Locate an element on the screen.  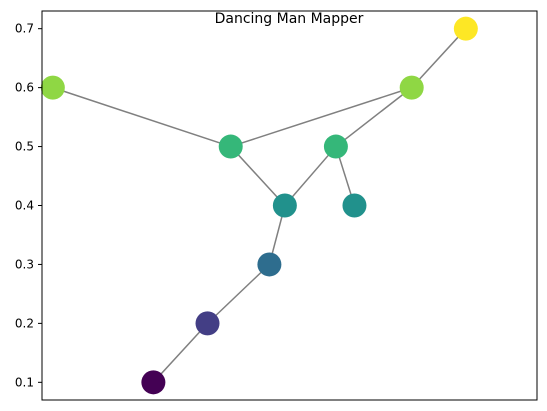
y-axis: 0.1 0.2 0.3 0.4 0.5 0.6 0.7 is located at coordinates (28, 205).